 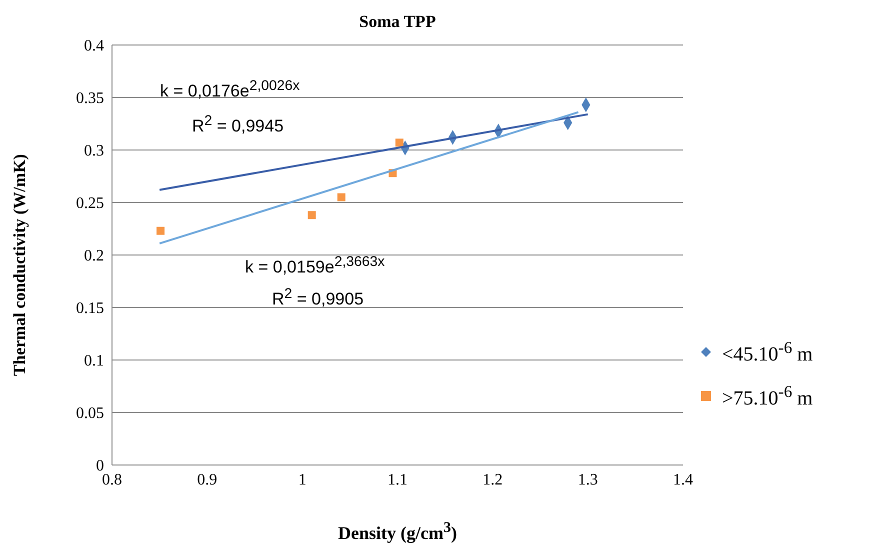 What do you see at coordinates (315, 266) in the screenshot?
I see `annotation: k = 0,0159e$^{2,3663x}$` at bounding box center [315, 266].